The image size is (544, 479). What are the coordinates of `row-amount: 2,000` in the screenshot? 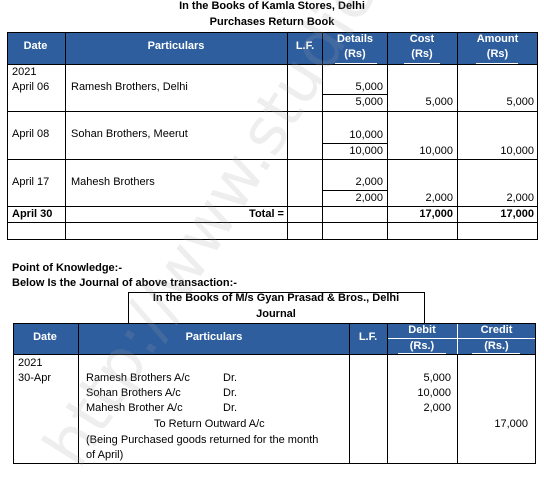 It's located at (520, 198).